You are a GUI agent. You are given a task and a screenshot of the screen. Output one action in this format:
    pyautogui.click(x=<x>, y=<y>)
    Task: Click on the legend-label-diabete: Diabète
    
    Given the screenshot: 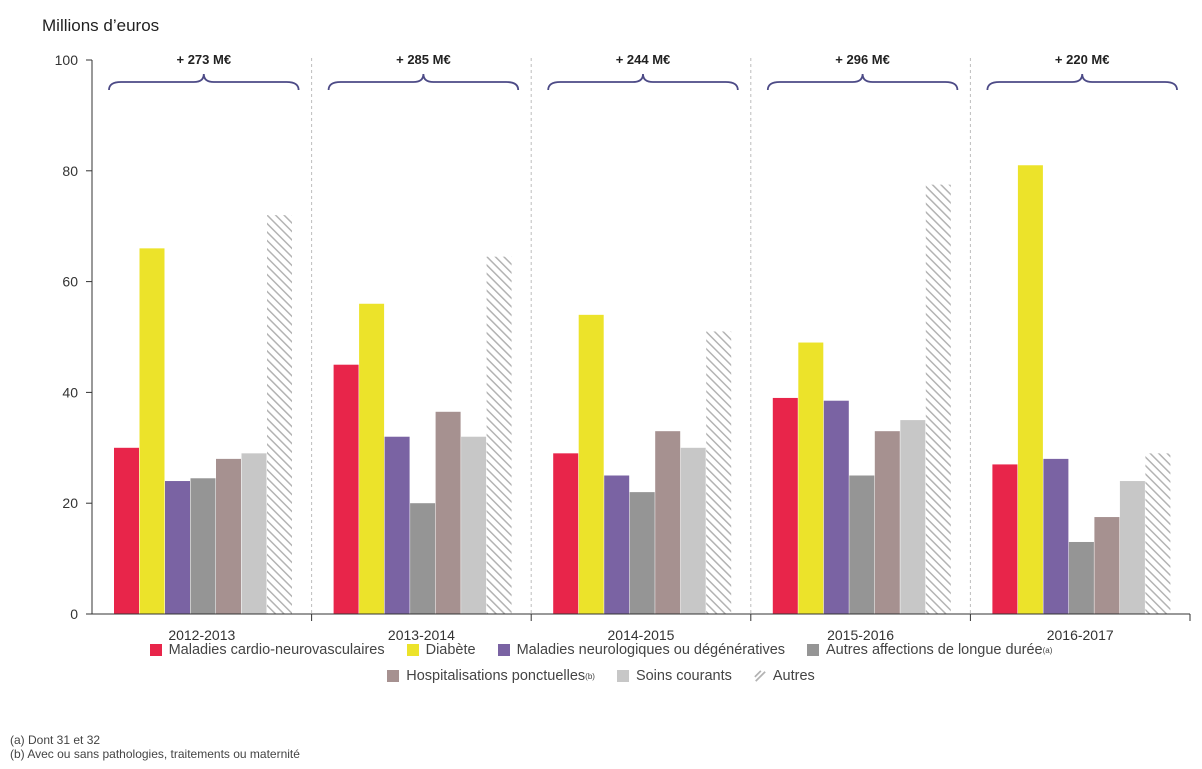 What is the action you would take?
    pyautogui.click(x=450, y=650)
    